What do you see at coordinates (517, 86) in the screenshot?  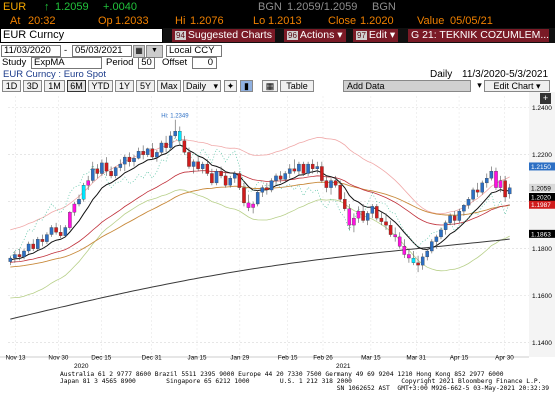 I see `edit-chart-button: Edit Chart ▾` at bounding box center [517, 86].